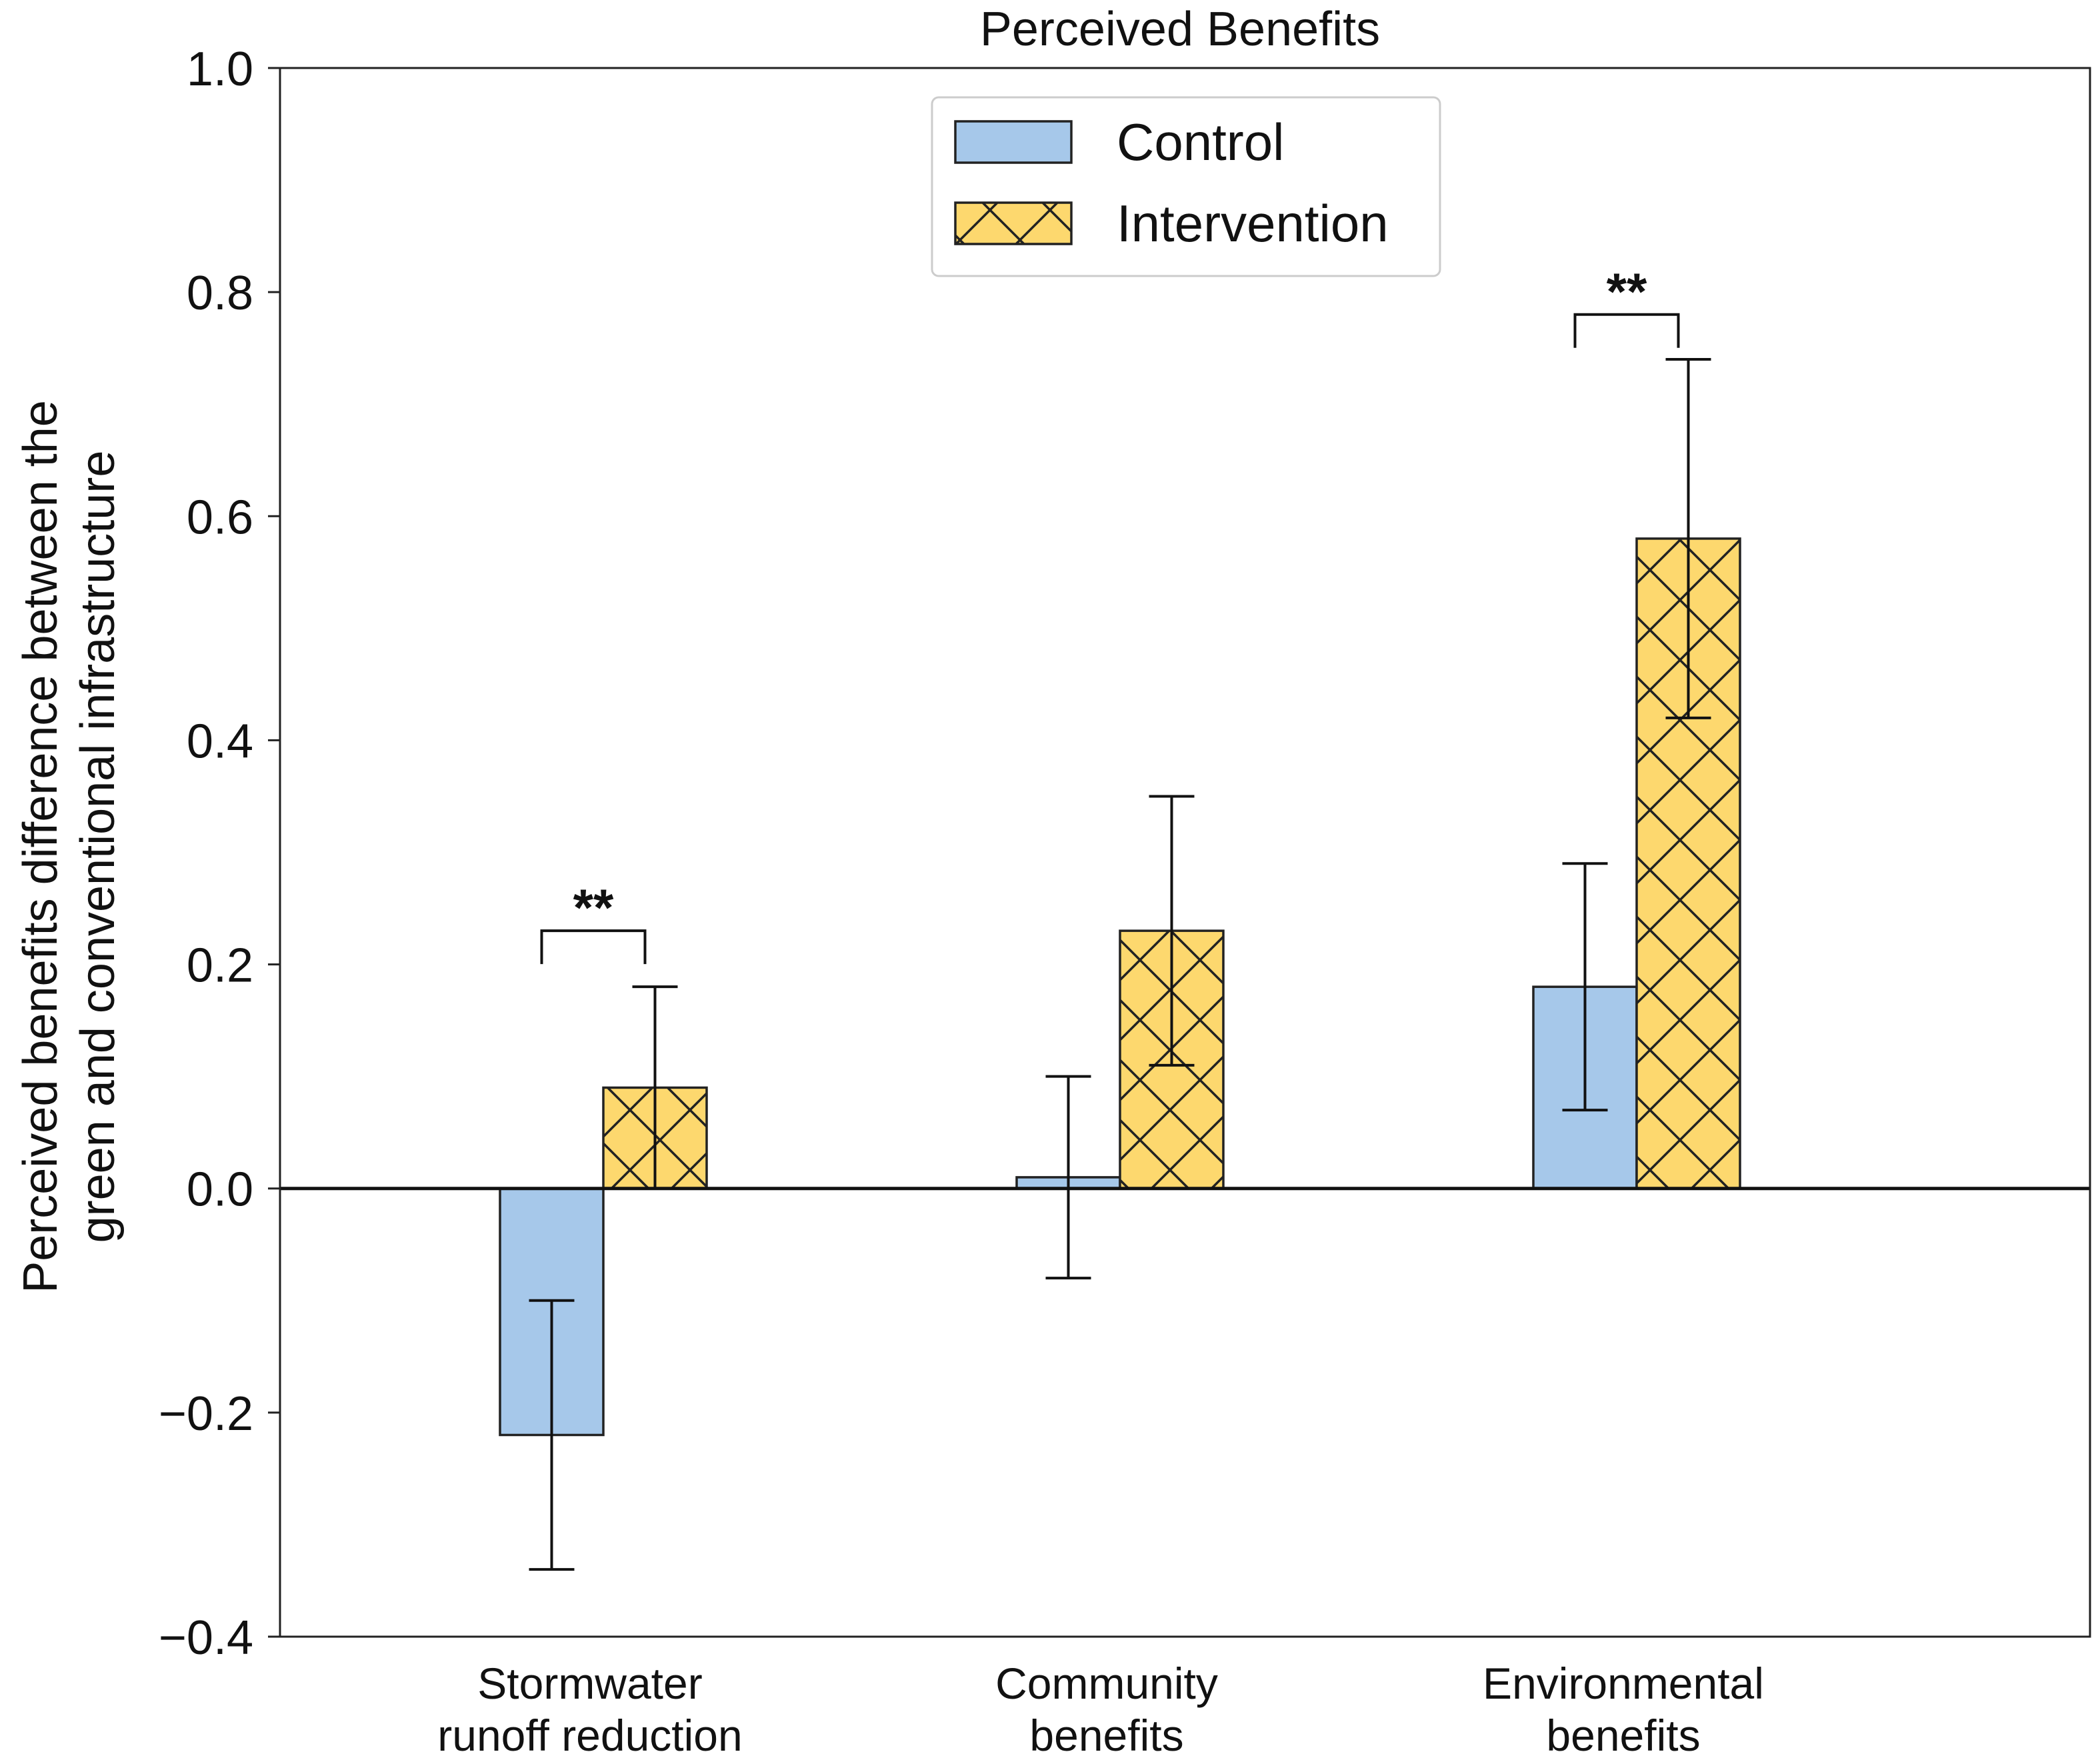 Image resolution: width=2100 pixels, height=1764 pixels. I want to click on category-label: Community, so click(1106, 1683).